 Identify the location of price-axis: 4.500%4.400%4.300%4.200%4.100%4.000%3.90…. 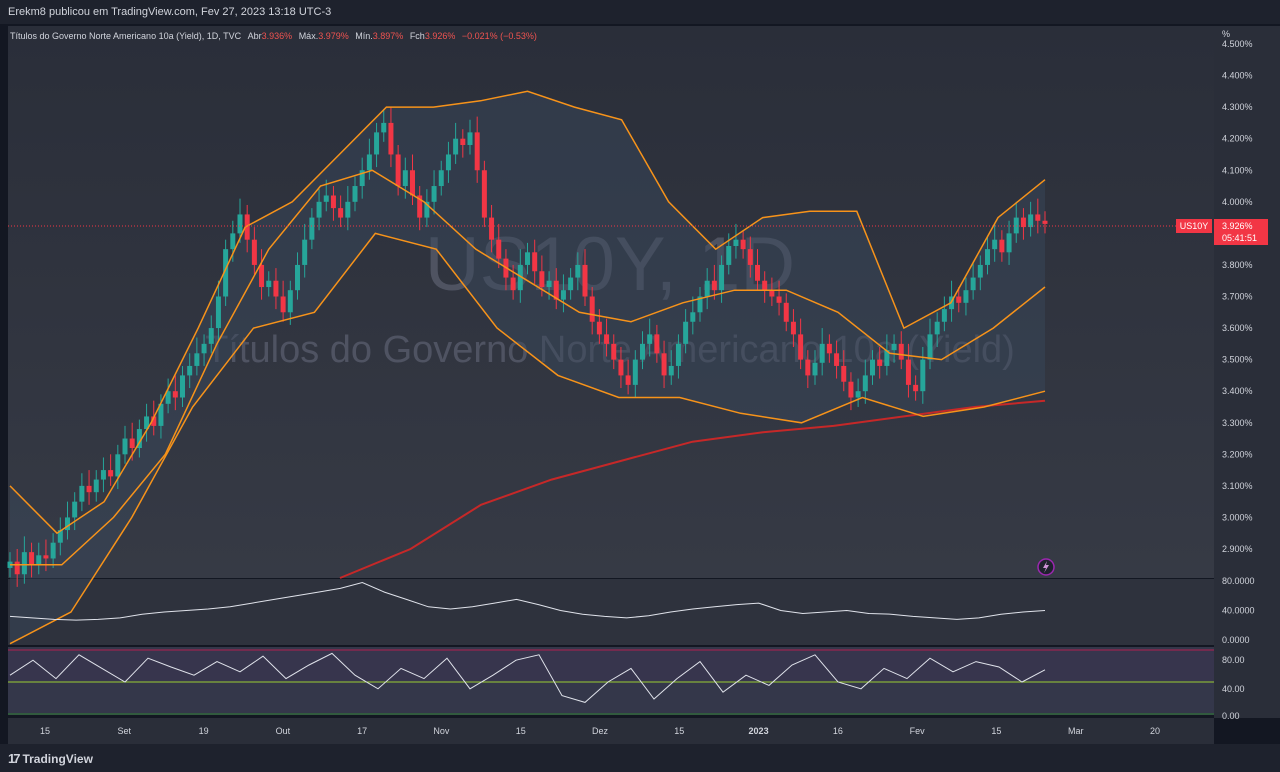
(1237, 296).